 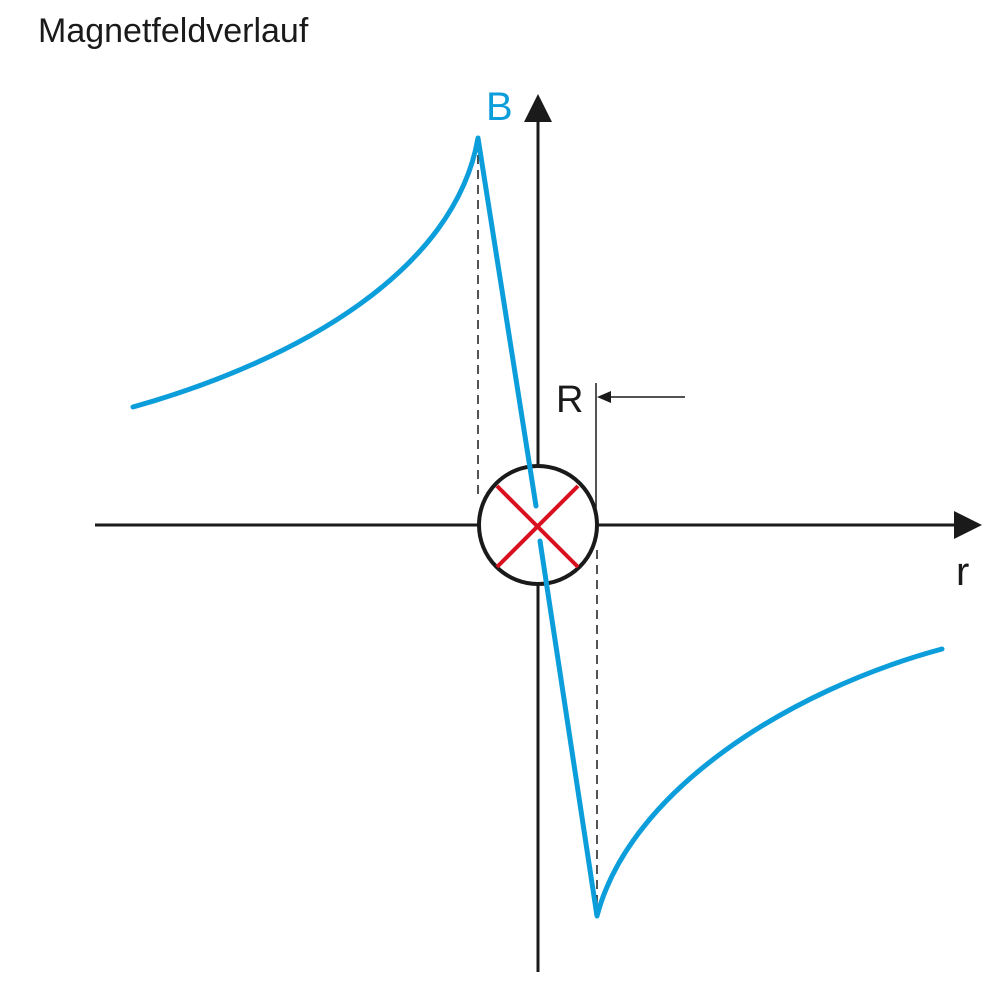 I want to click on x-arrow, so click(x=968, y=525).